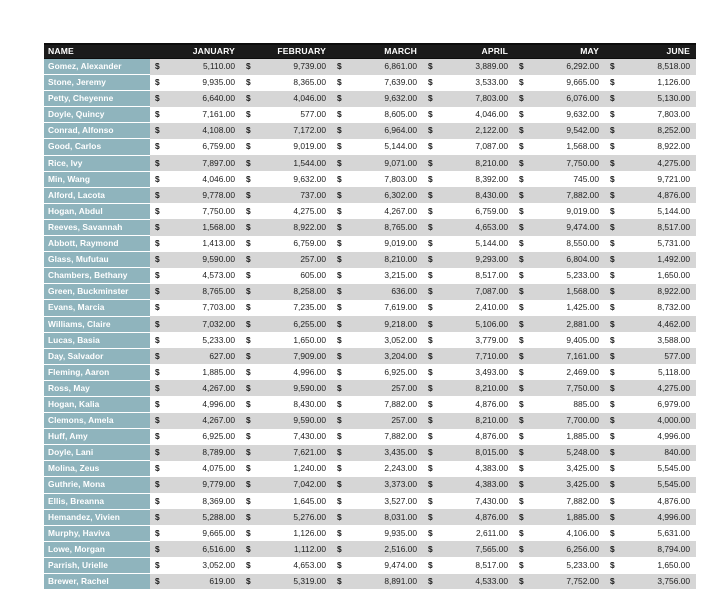  I want to click on amount-cell-january: $6,640.00, so click(195, 99).